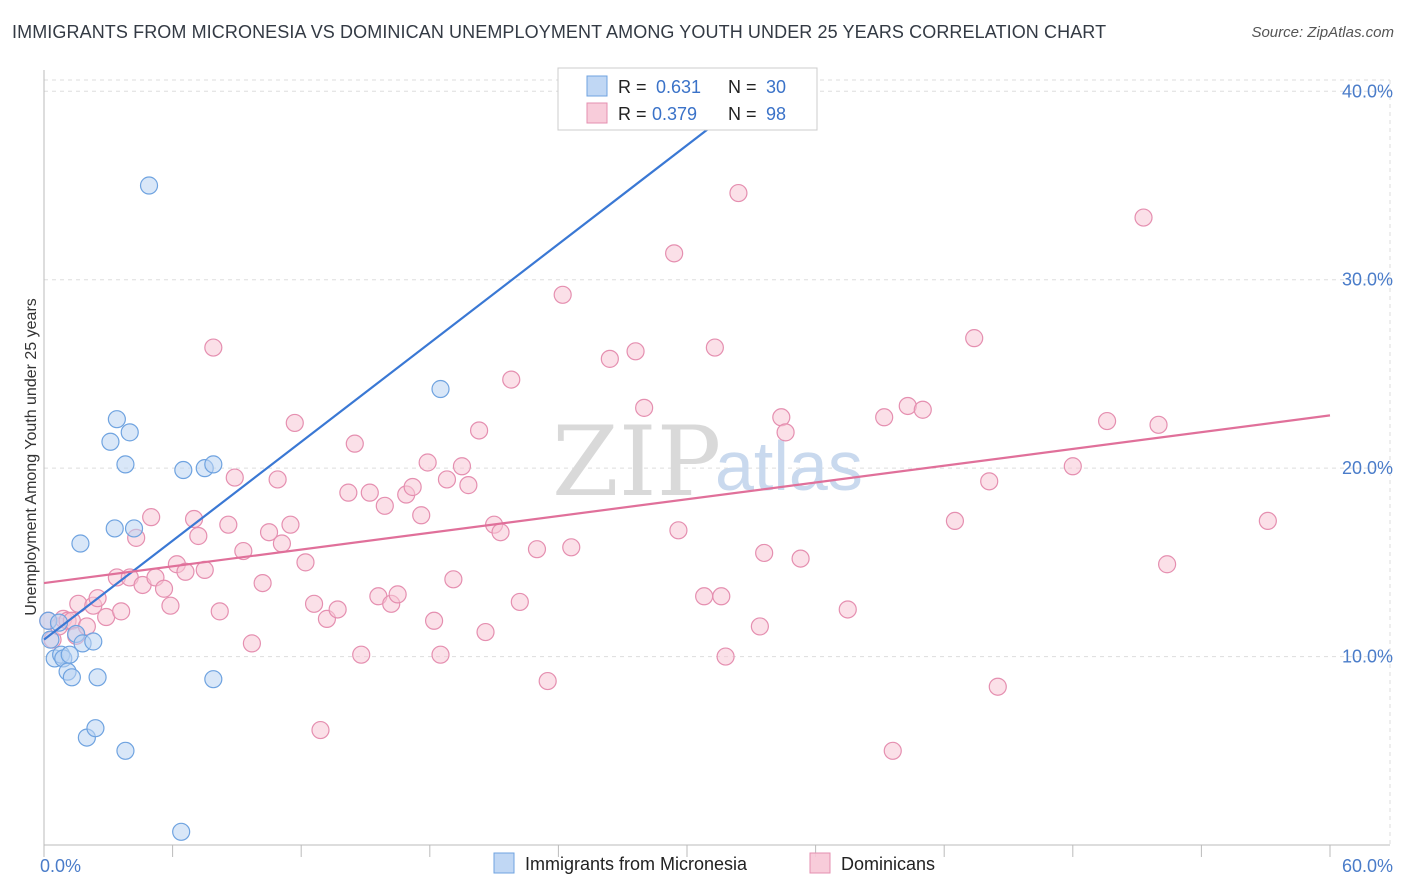 The width and height of the screenshot is (1406, 892). What do you see at coordinates (504, 863) in the screenshot?
I see `bottom-legend-swatch-micronesia` at bounding box center [504, 863].